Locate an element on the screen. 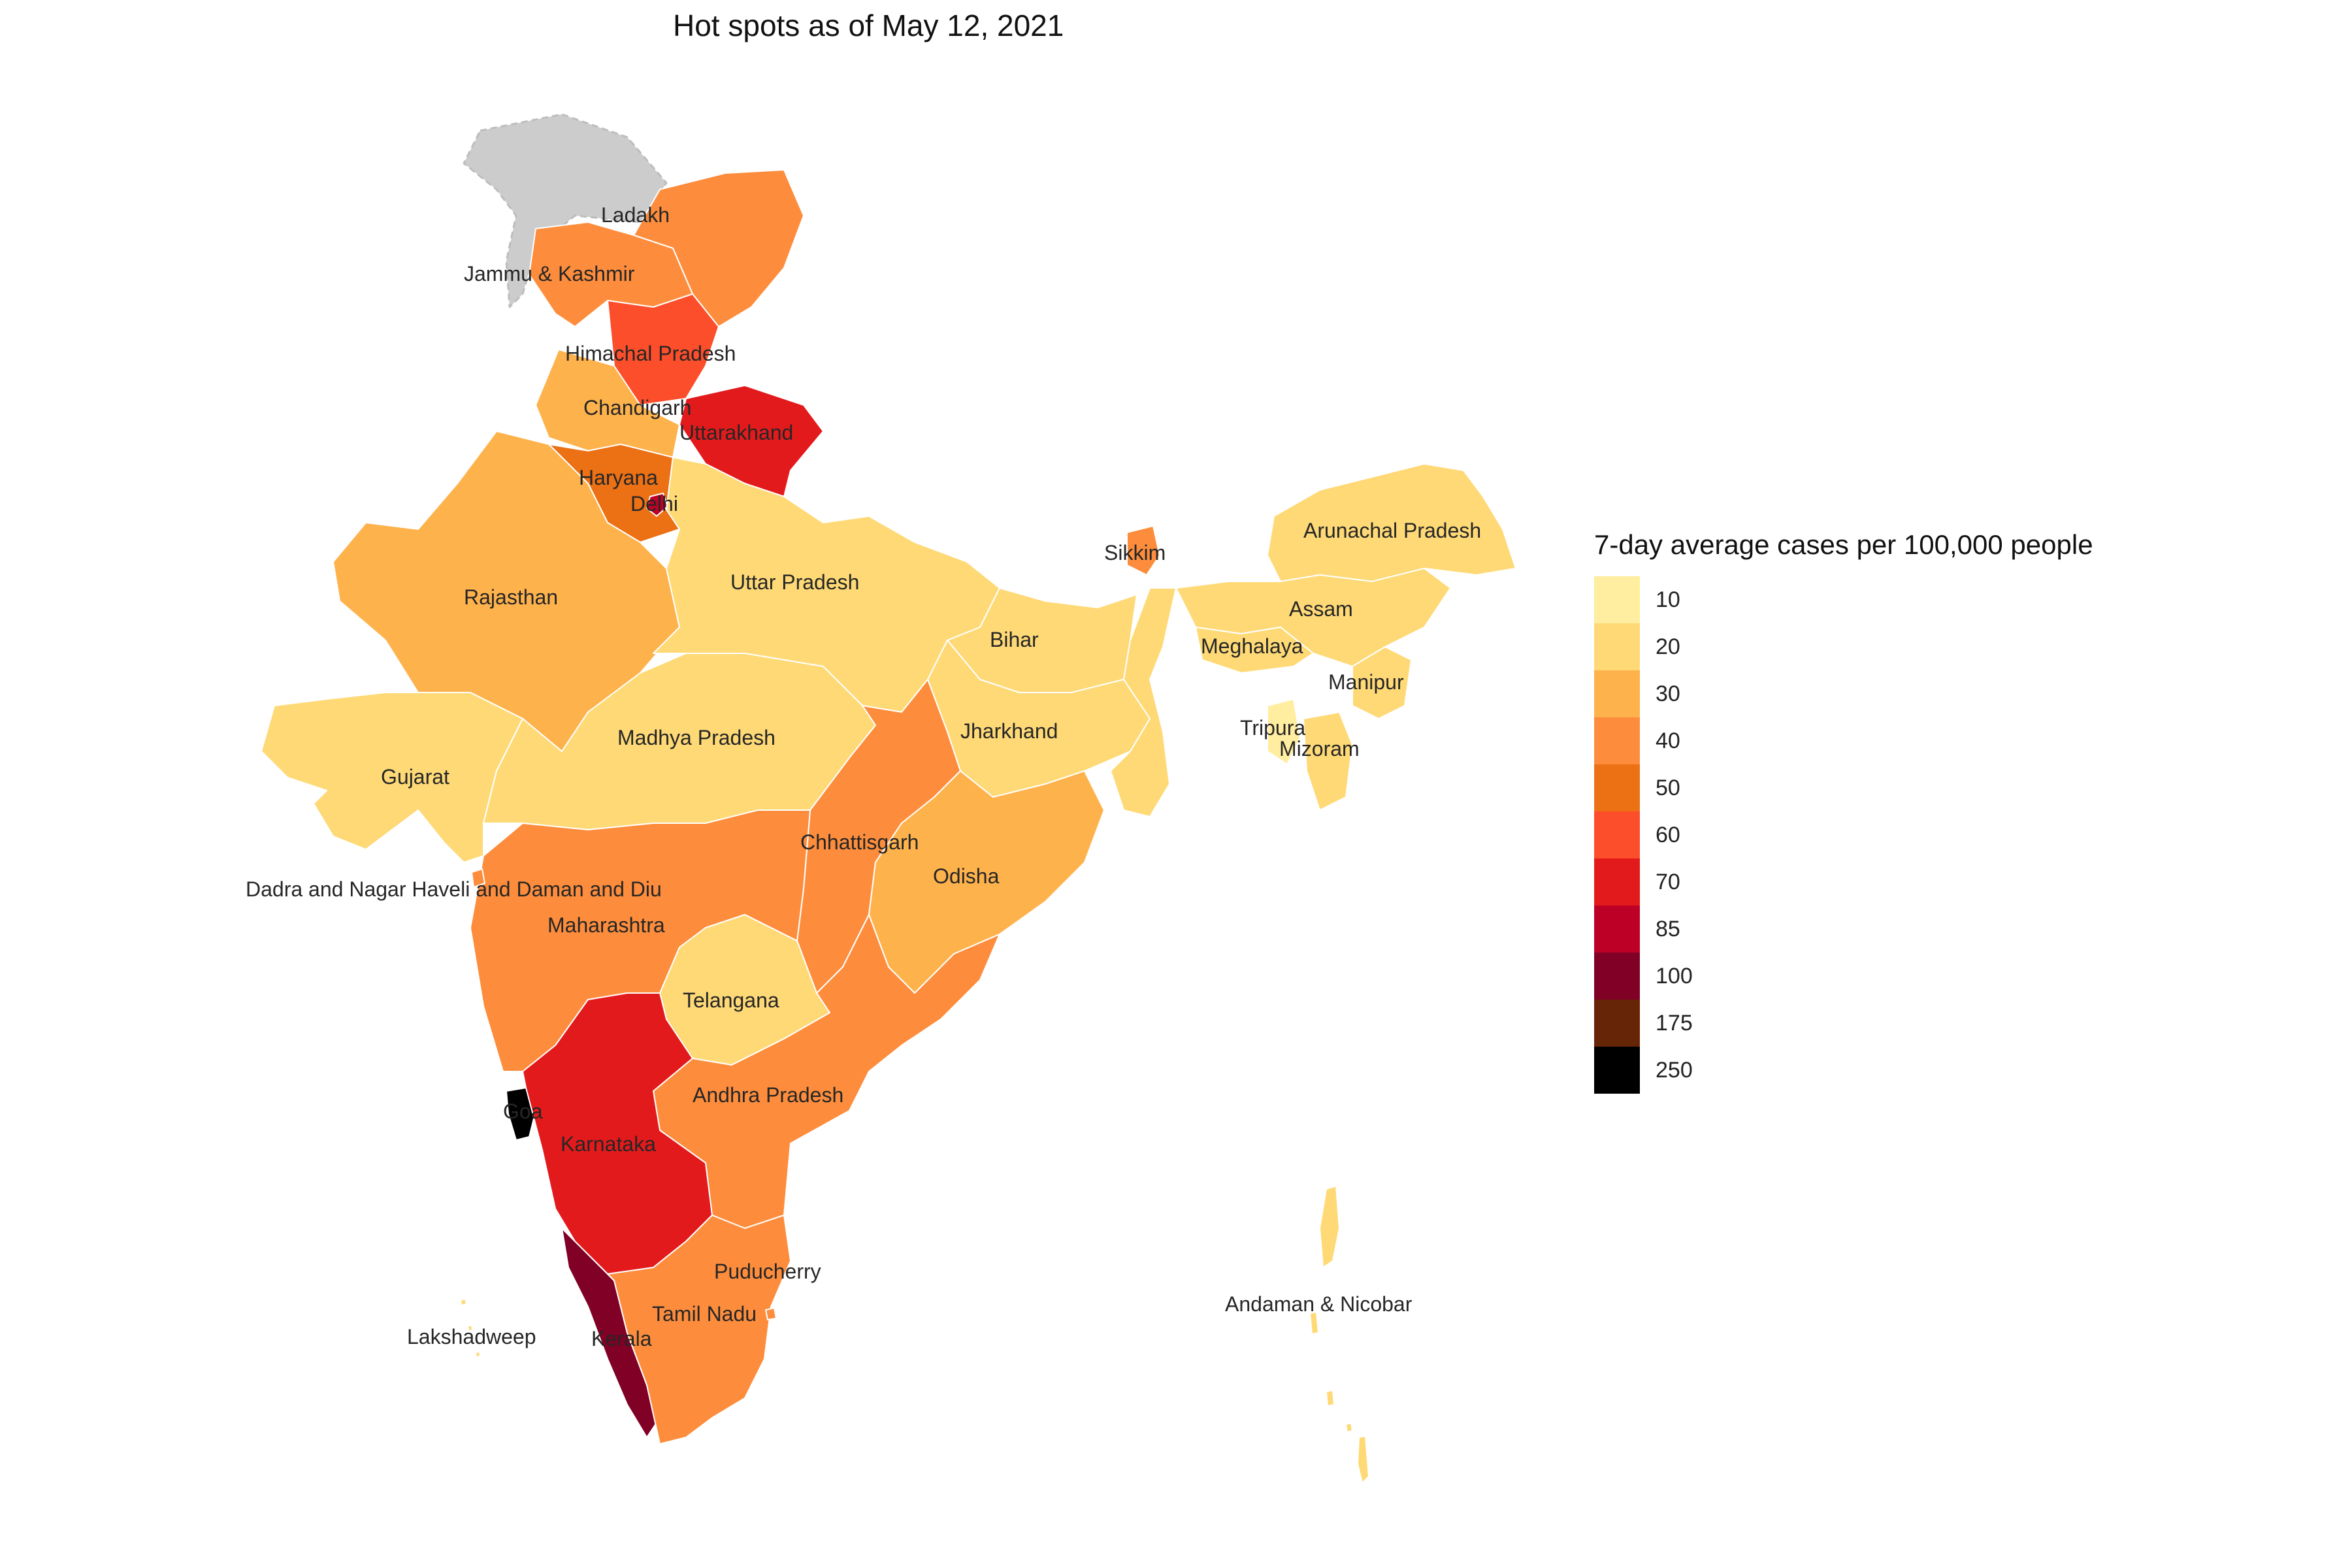 This screenshot has height=1568, width=2352. label-jammu-kashmir: Jammu & Kashmir is located at coordinates (549, 274).